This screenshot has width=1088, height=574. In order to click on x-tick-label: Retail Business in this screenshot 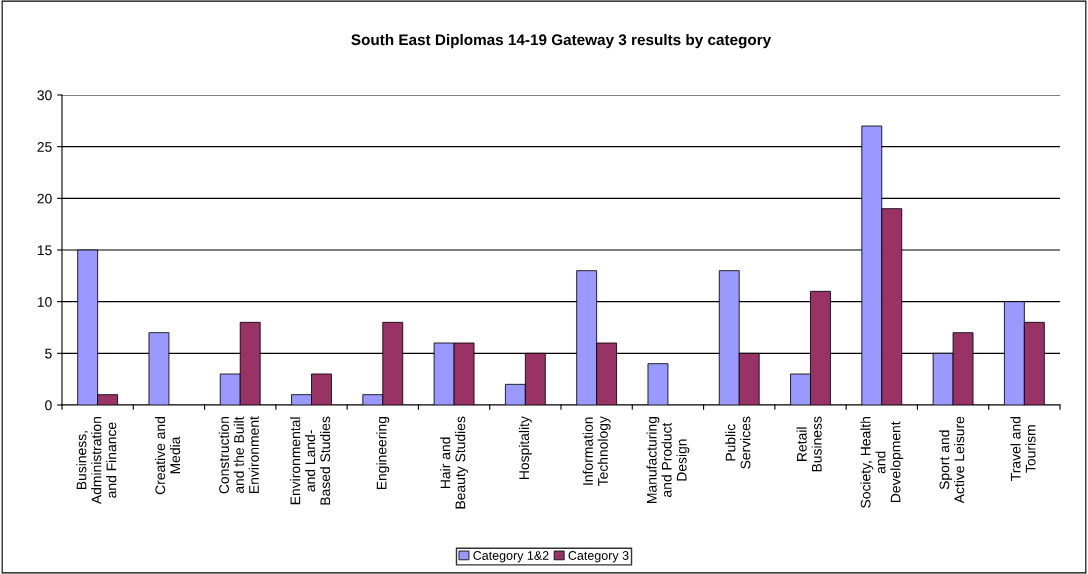, I will do `click(809, 444)`.